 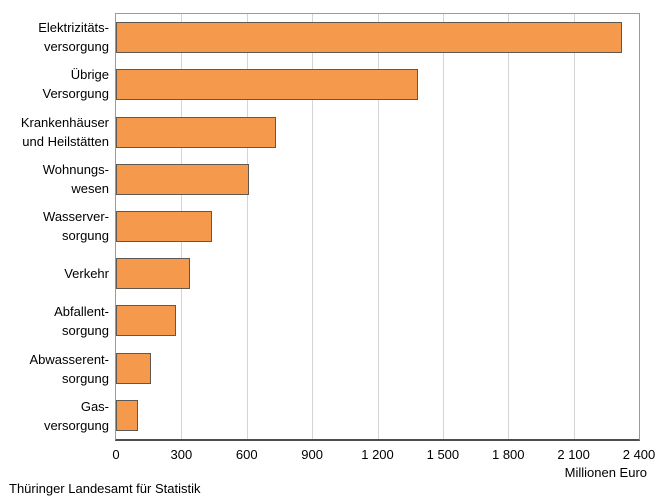 What do you see at coordinates (312, 454) in the screenshot?
I see `x-tick-label: 900` at bounding box center [312, 454].